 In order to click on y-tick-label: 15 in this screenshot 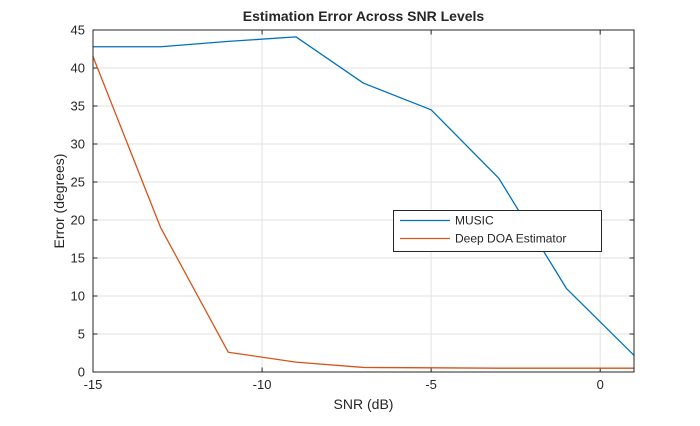, I will do `click(78, 258)`.